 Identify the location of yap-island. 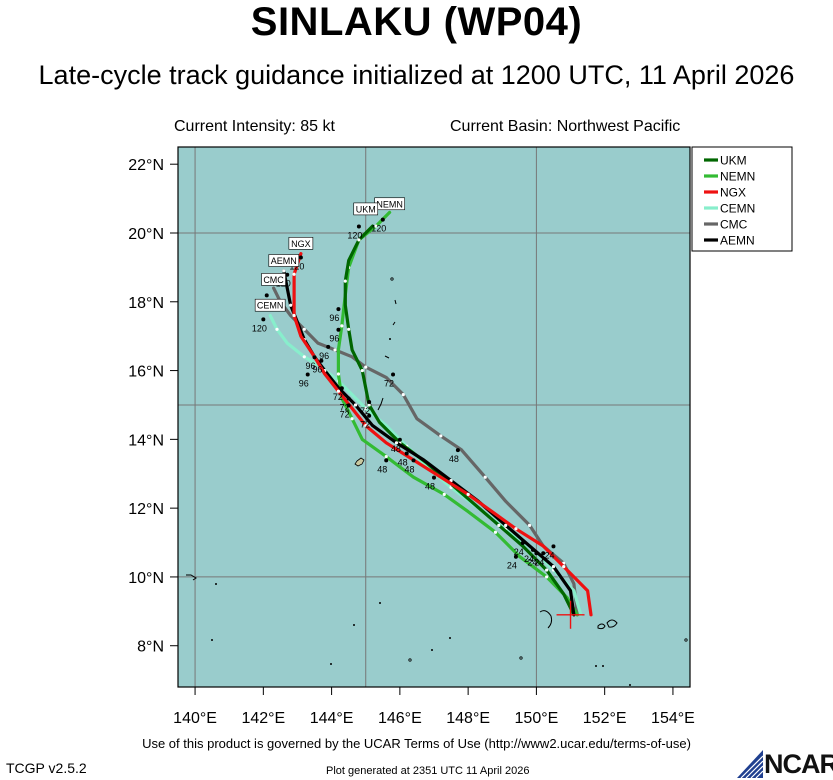
(191, 577).